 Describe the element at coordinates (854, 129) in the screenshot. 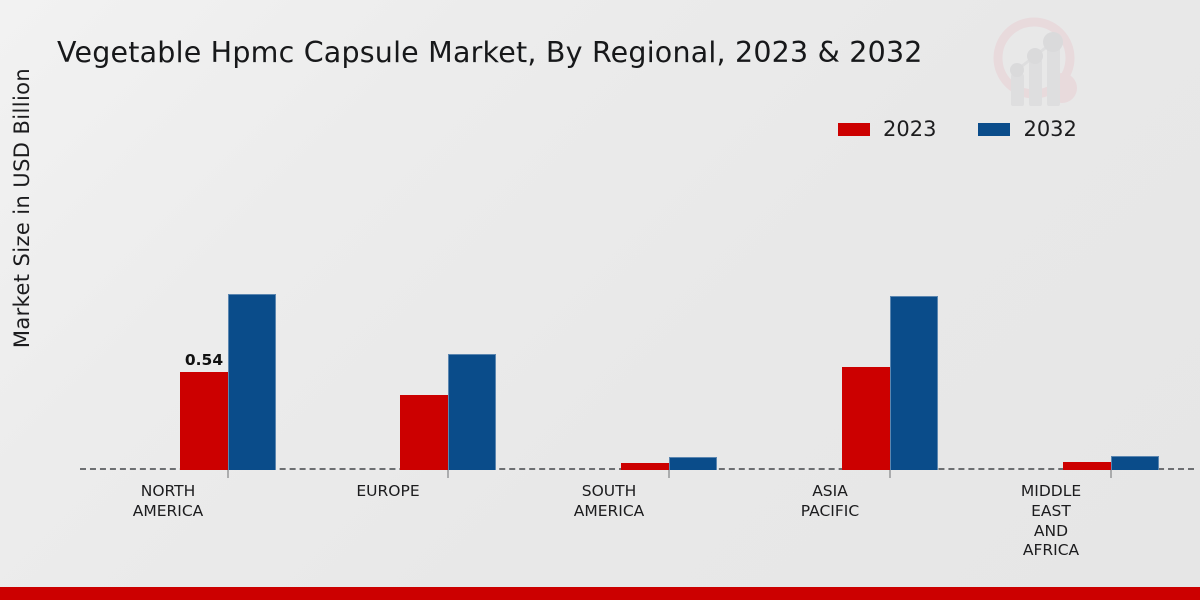

I see `legend-swatch-2023` at that location.